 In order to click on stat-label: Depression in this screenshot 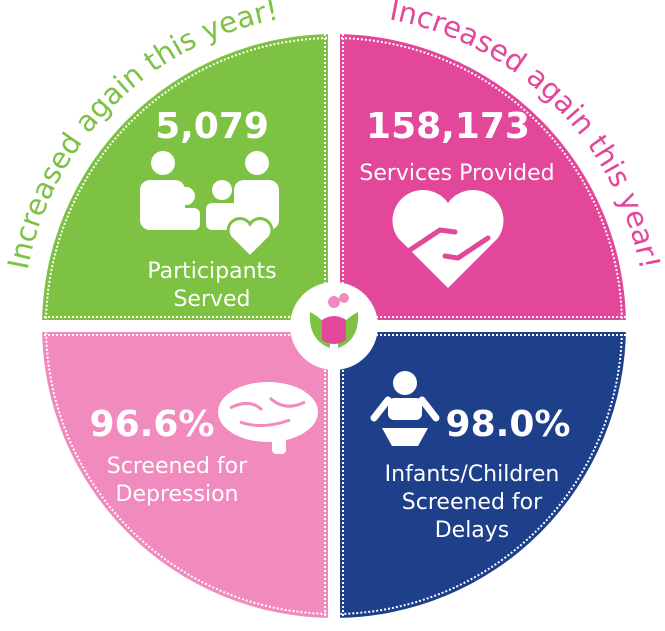, I will do `click(177, 494)`.